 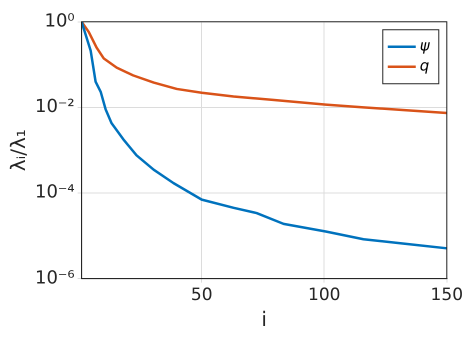 What do you see at coordinates (54, 192) in the screenshot?
I see `y-tick-label: 10⁻⁴` at bounding box center [54, 192].